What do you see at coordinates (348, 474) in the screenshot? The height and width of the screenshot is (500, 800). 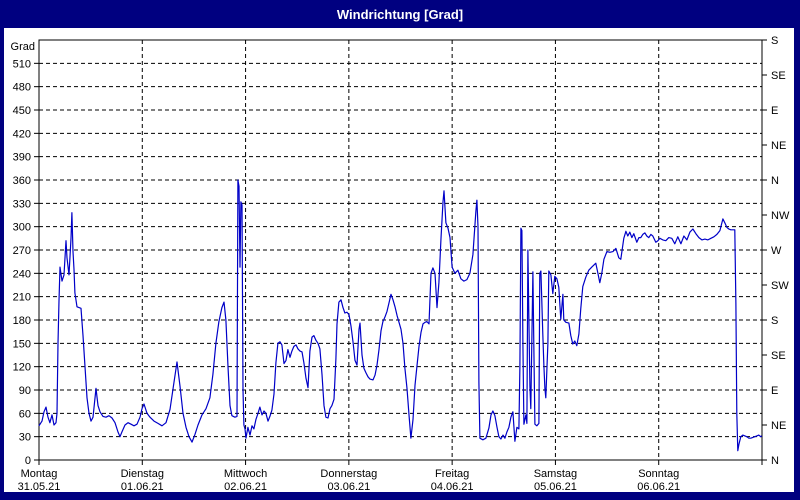 I see `day-name-label: Donnerstag` at bounding box center [348, 474].